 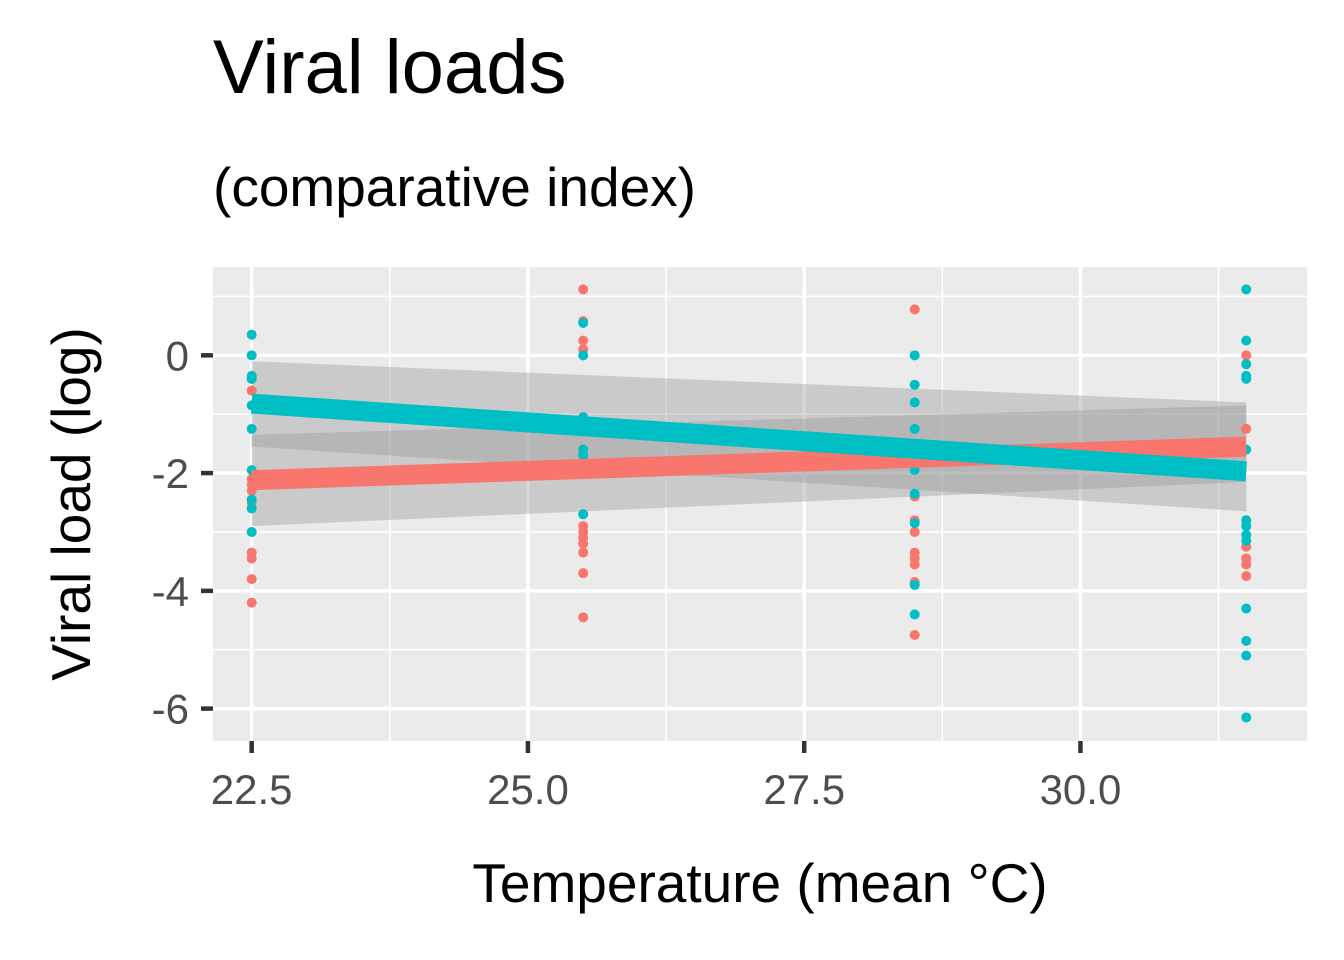 I want to click on x-tick-label: 27.5, so click(x=804, y=789).